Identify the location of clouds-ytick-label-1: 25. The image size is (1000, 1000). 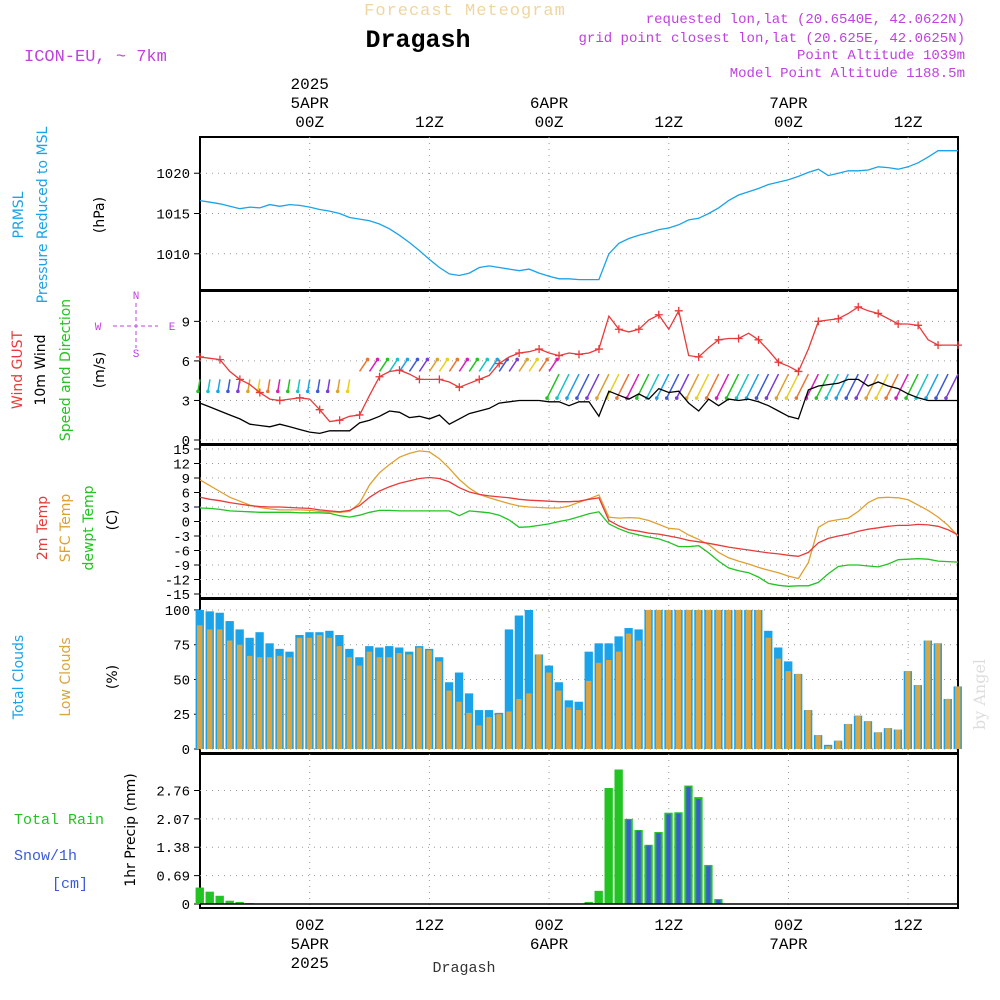
(181, 716).